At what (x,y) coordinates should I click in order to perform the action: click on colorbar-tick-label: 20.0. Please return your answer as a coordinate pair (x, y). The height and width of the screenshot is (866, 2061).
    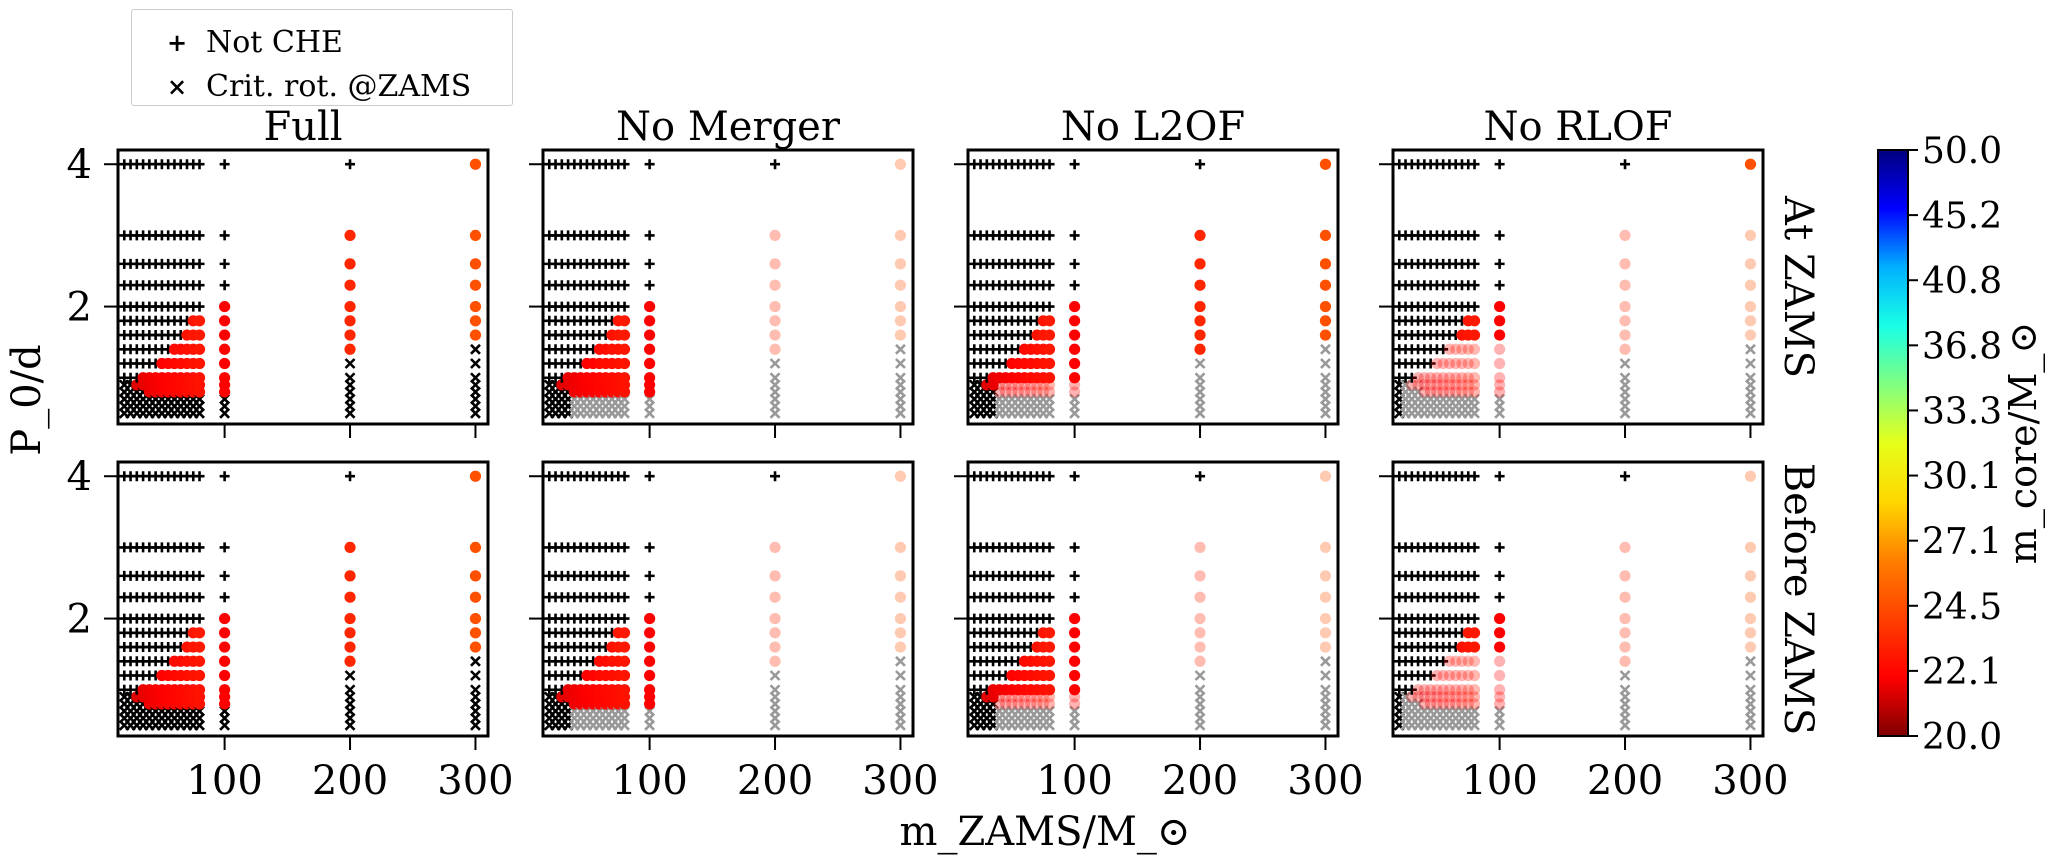
    Looking at the image, I should click on (1962, 737).